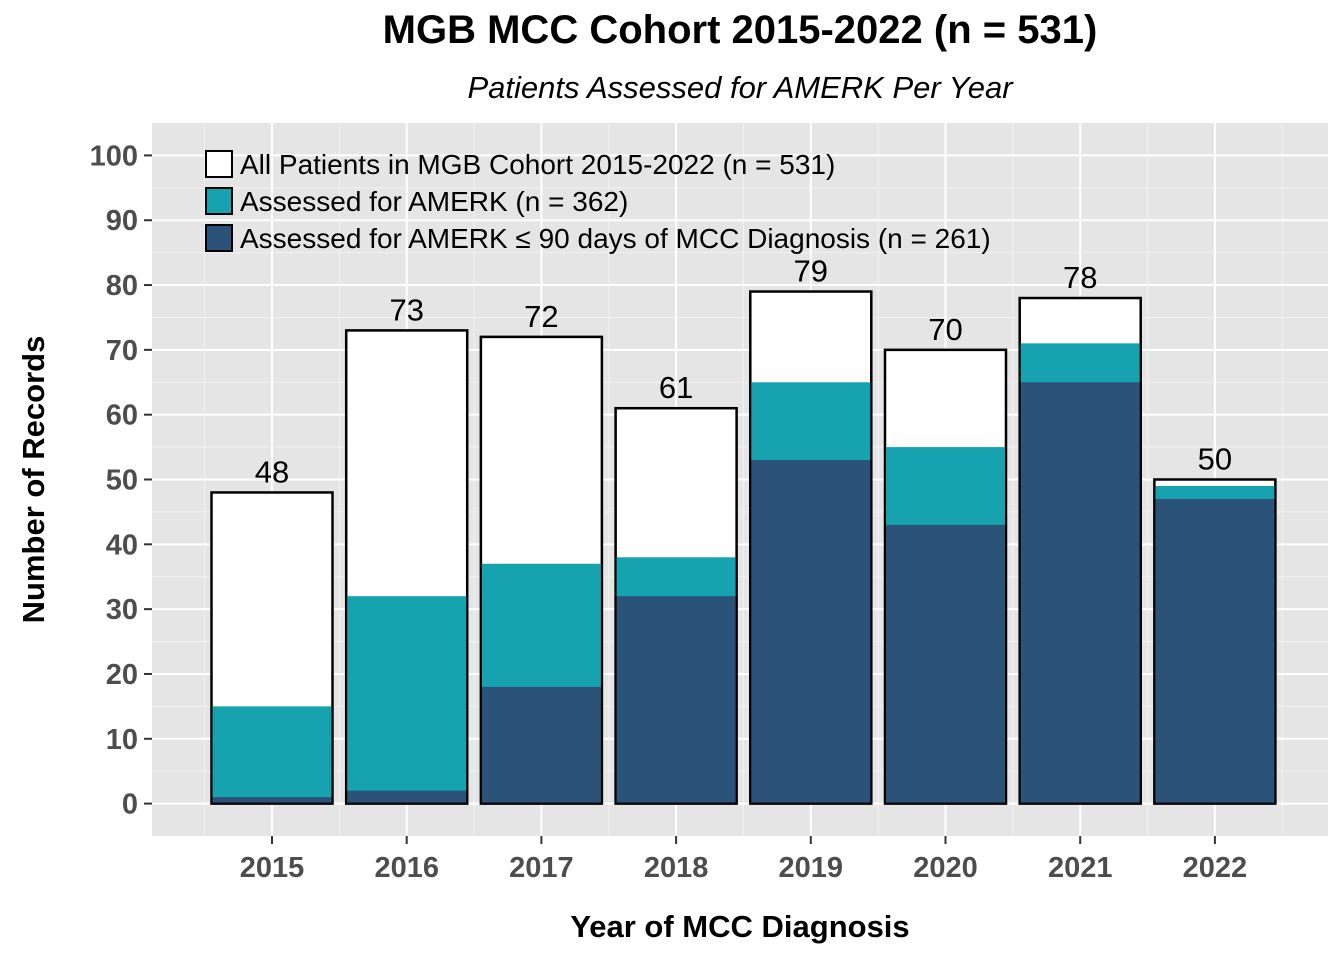  I want to click on bar-outline-2021, so click(1080, 551).